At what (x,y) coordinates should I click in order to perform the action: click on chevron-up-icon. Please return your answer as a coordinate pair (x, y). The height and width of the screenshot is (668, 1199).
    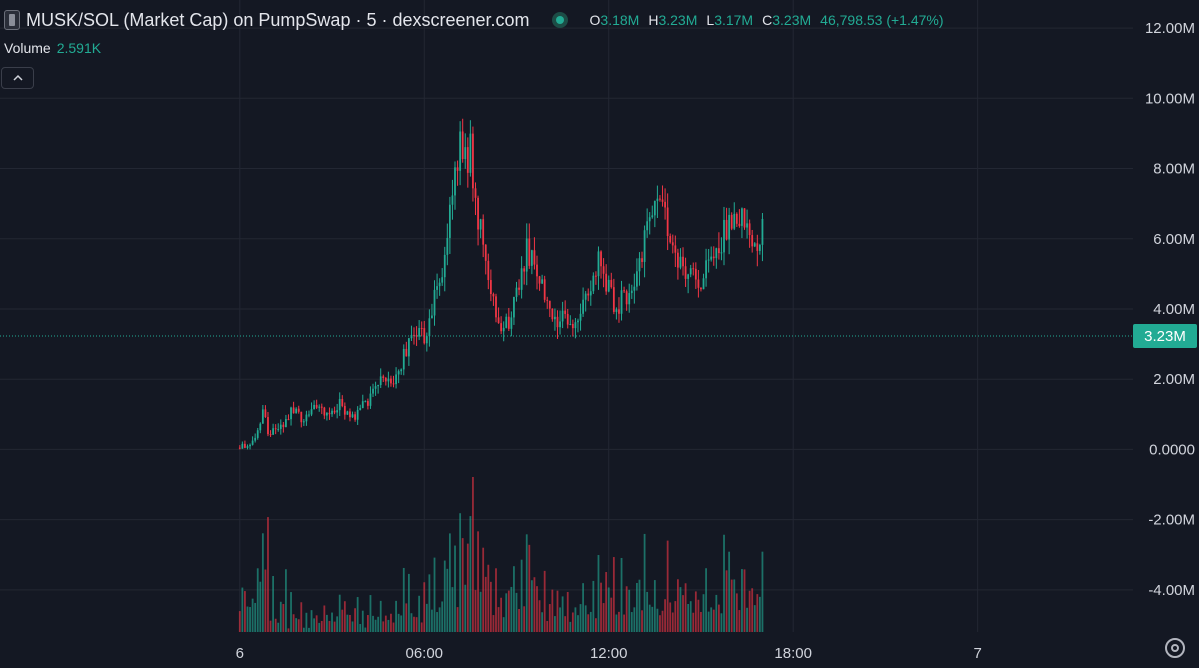
    Looking at the image, I should click on (17, 77).